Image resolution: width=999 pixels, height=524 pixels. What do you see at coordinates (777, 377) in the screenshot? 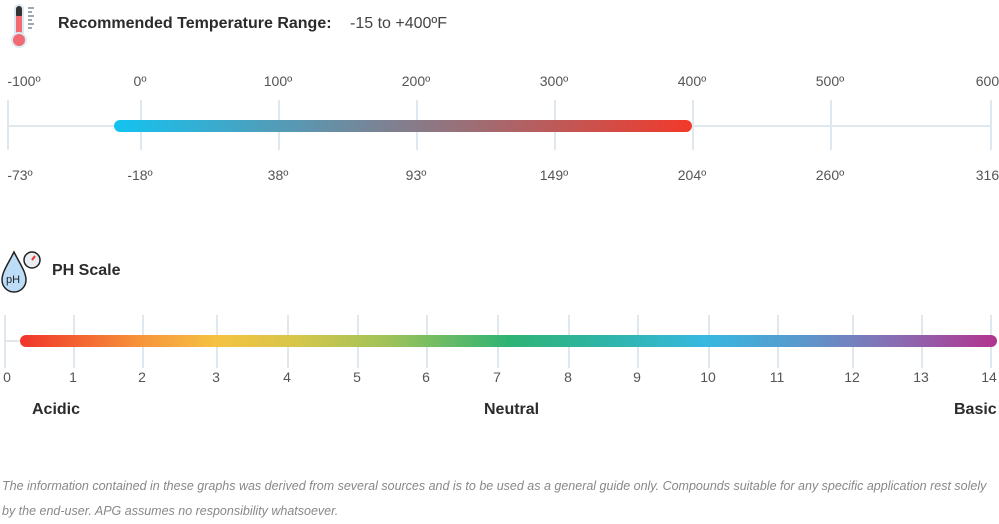
I see `ph-tick-label: 11` at bounding box center [777, 377].